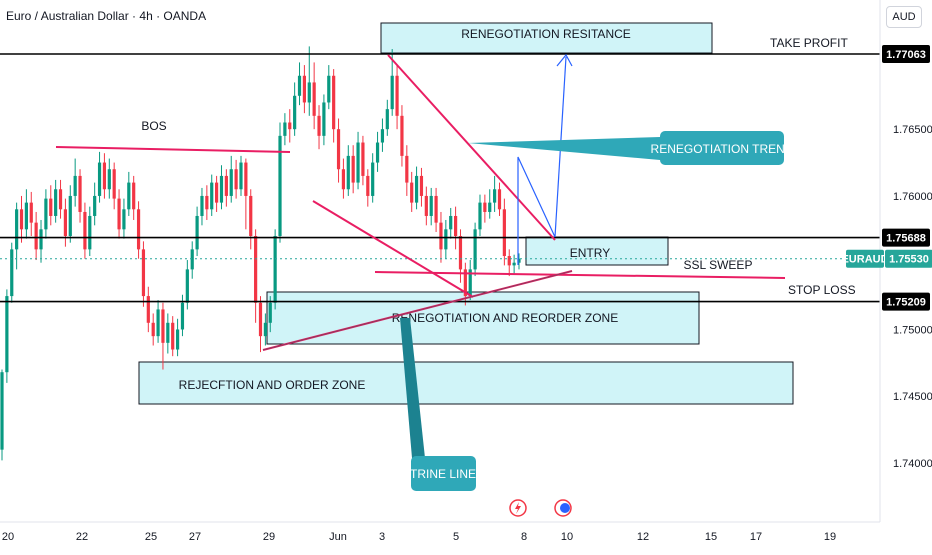 The height and width of the screenshot is (555, 932). I want to click on current-price-label: 1.75530, so click(909, 260).